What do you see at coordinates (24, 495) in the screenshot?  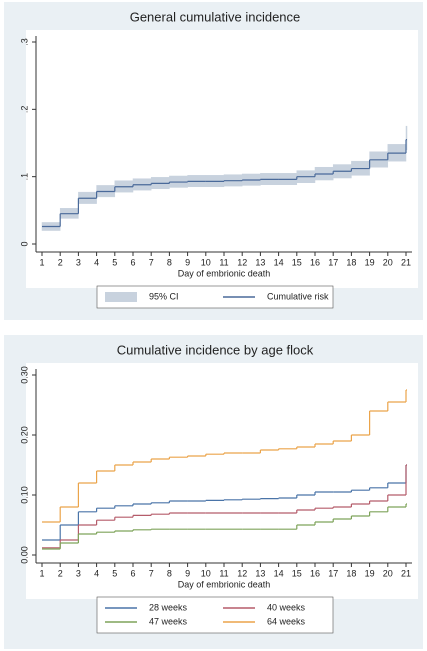 I see `y-tick-label: 0.10` at bounding box center [24, 495].